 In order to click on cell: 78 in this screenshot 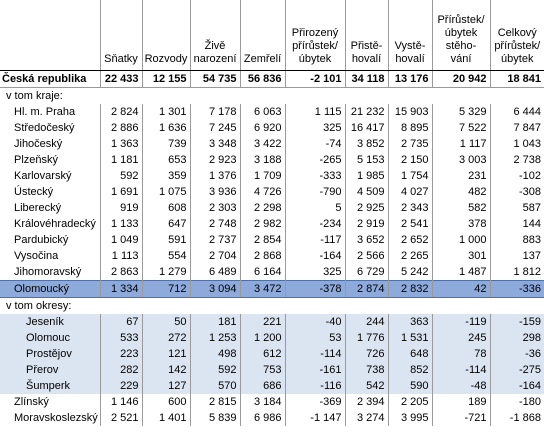, I will do `click(460, 354)`.